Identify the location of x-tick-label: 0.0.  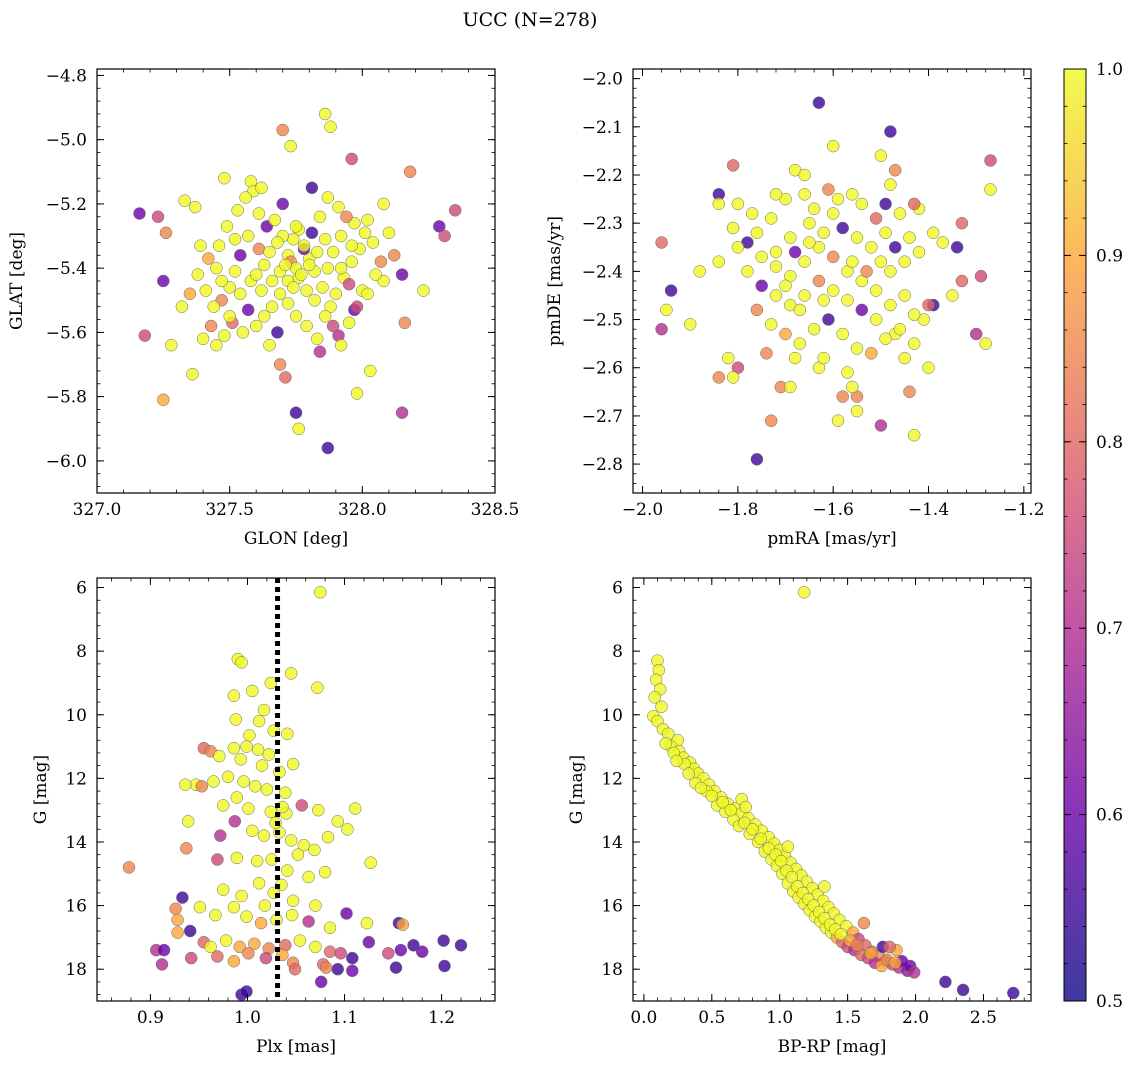
(643, 1018).